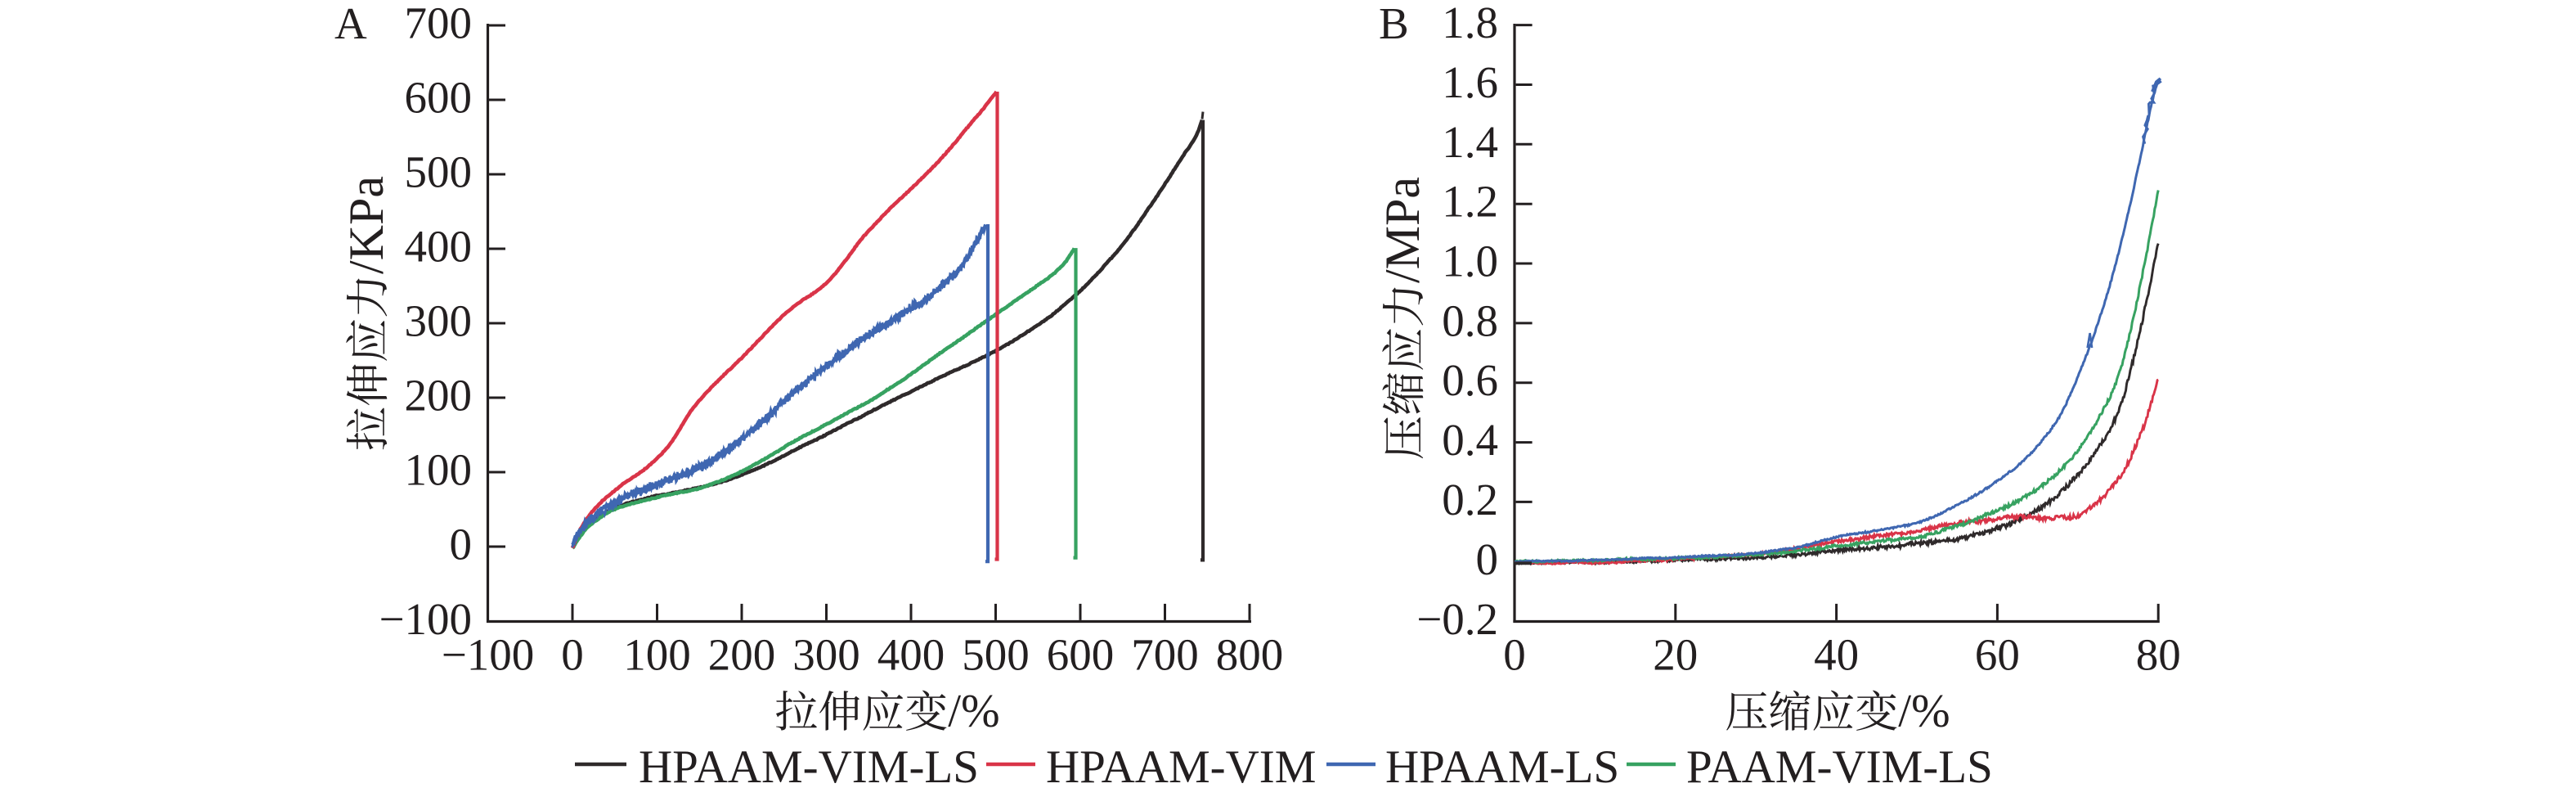 This screenshot has height=797, width=2576. I want to click on svg-text: HPAAM-VIM, so click(1181, 767).